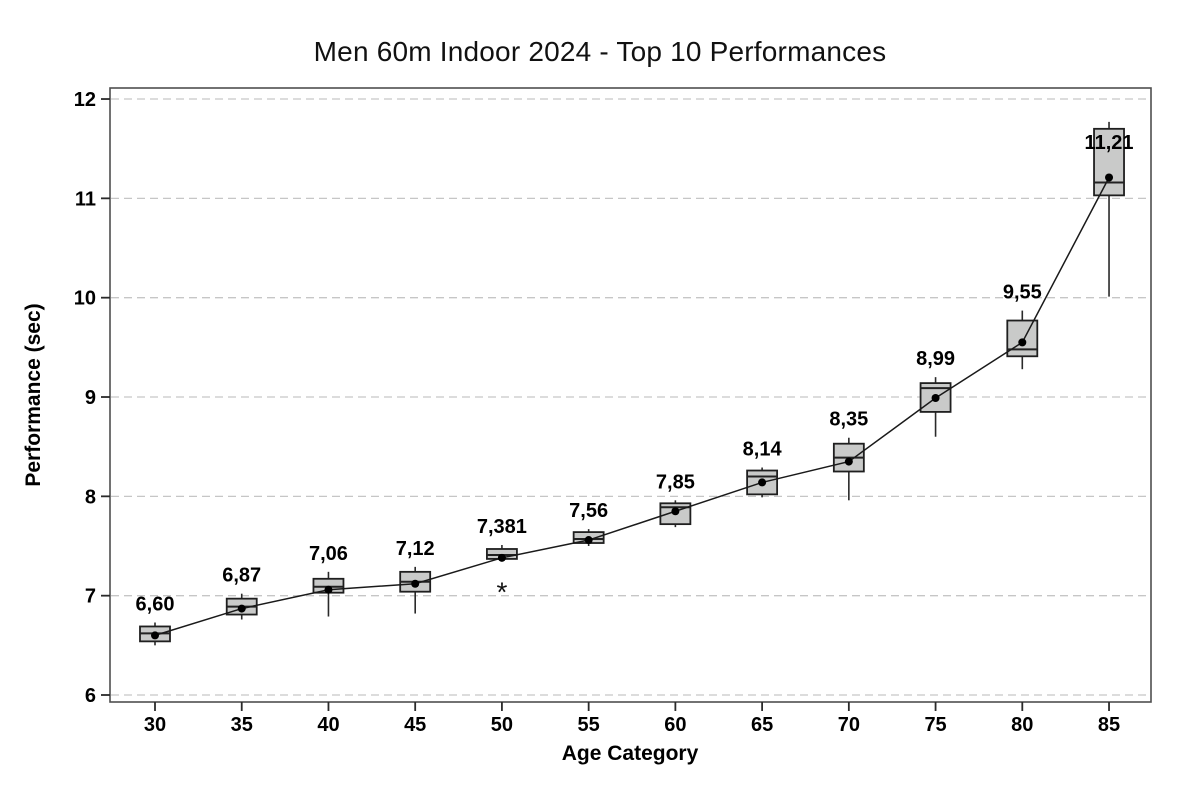 This screenshot has height=791, width=1200. I want to click on mean-label-age-80: 9,55, so click(1022, 293).